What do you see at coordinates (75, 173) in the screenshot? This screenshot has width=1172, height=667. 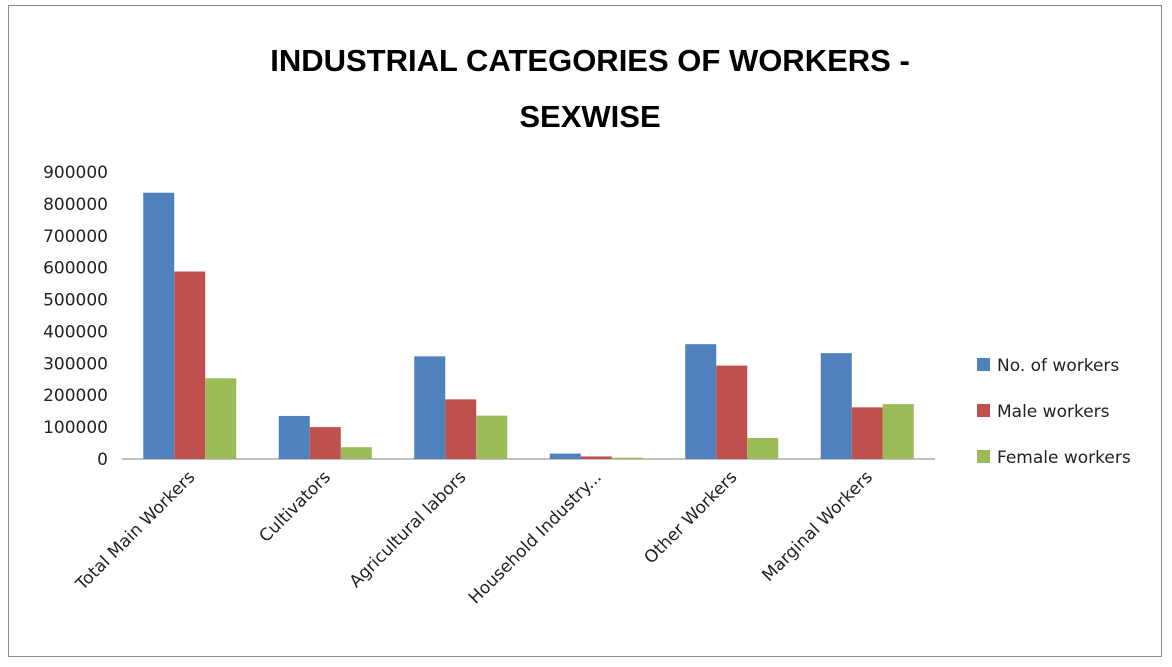 I see `y-tick-label: 900000` at bounding box center [75, 173].